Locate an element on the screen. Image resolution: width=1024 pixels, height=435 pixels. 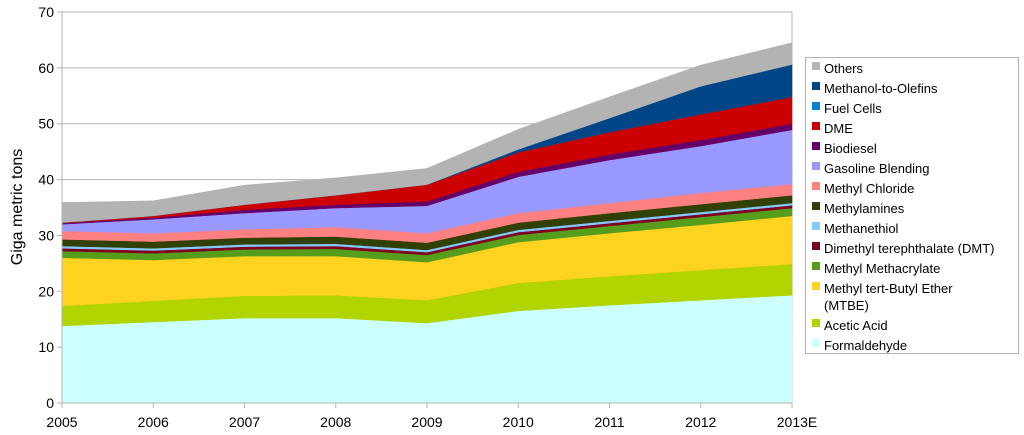
legend-label: Formaldehyde is located at coordinates (865, 345).